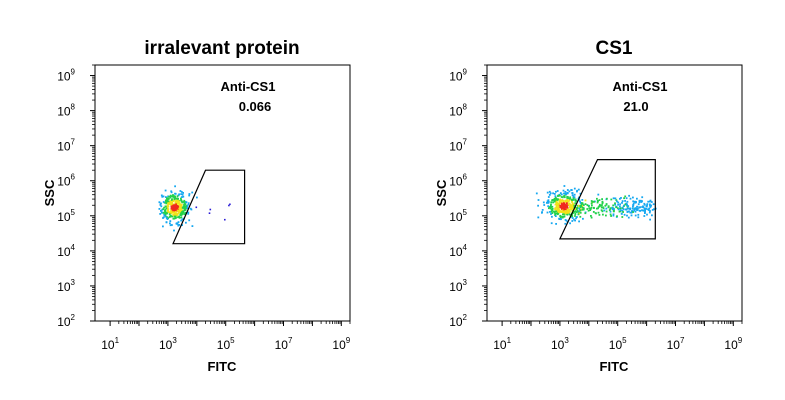 This screenshot has width=785, height=400. I want to click on y-tick-label: 10⁹, so click(458, 76).